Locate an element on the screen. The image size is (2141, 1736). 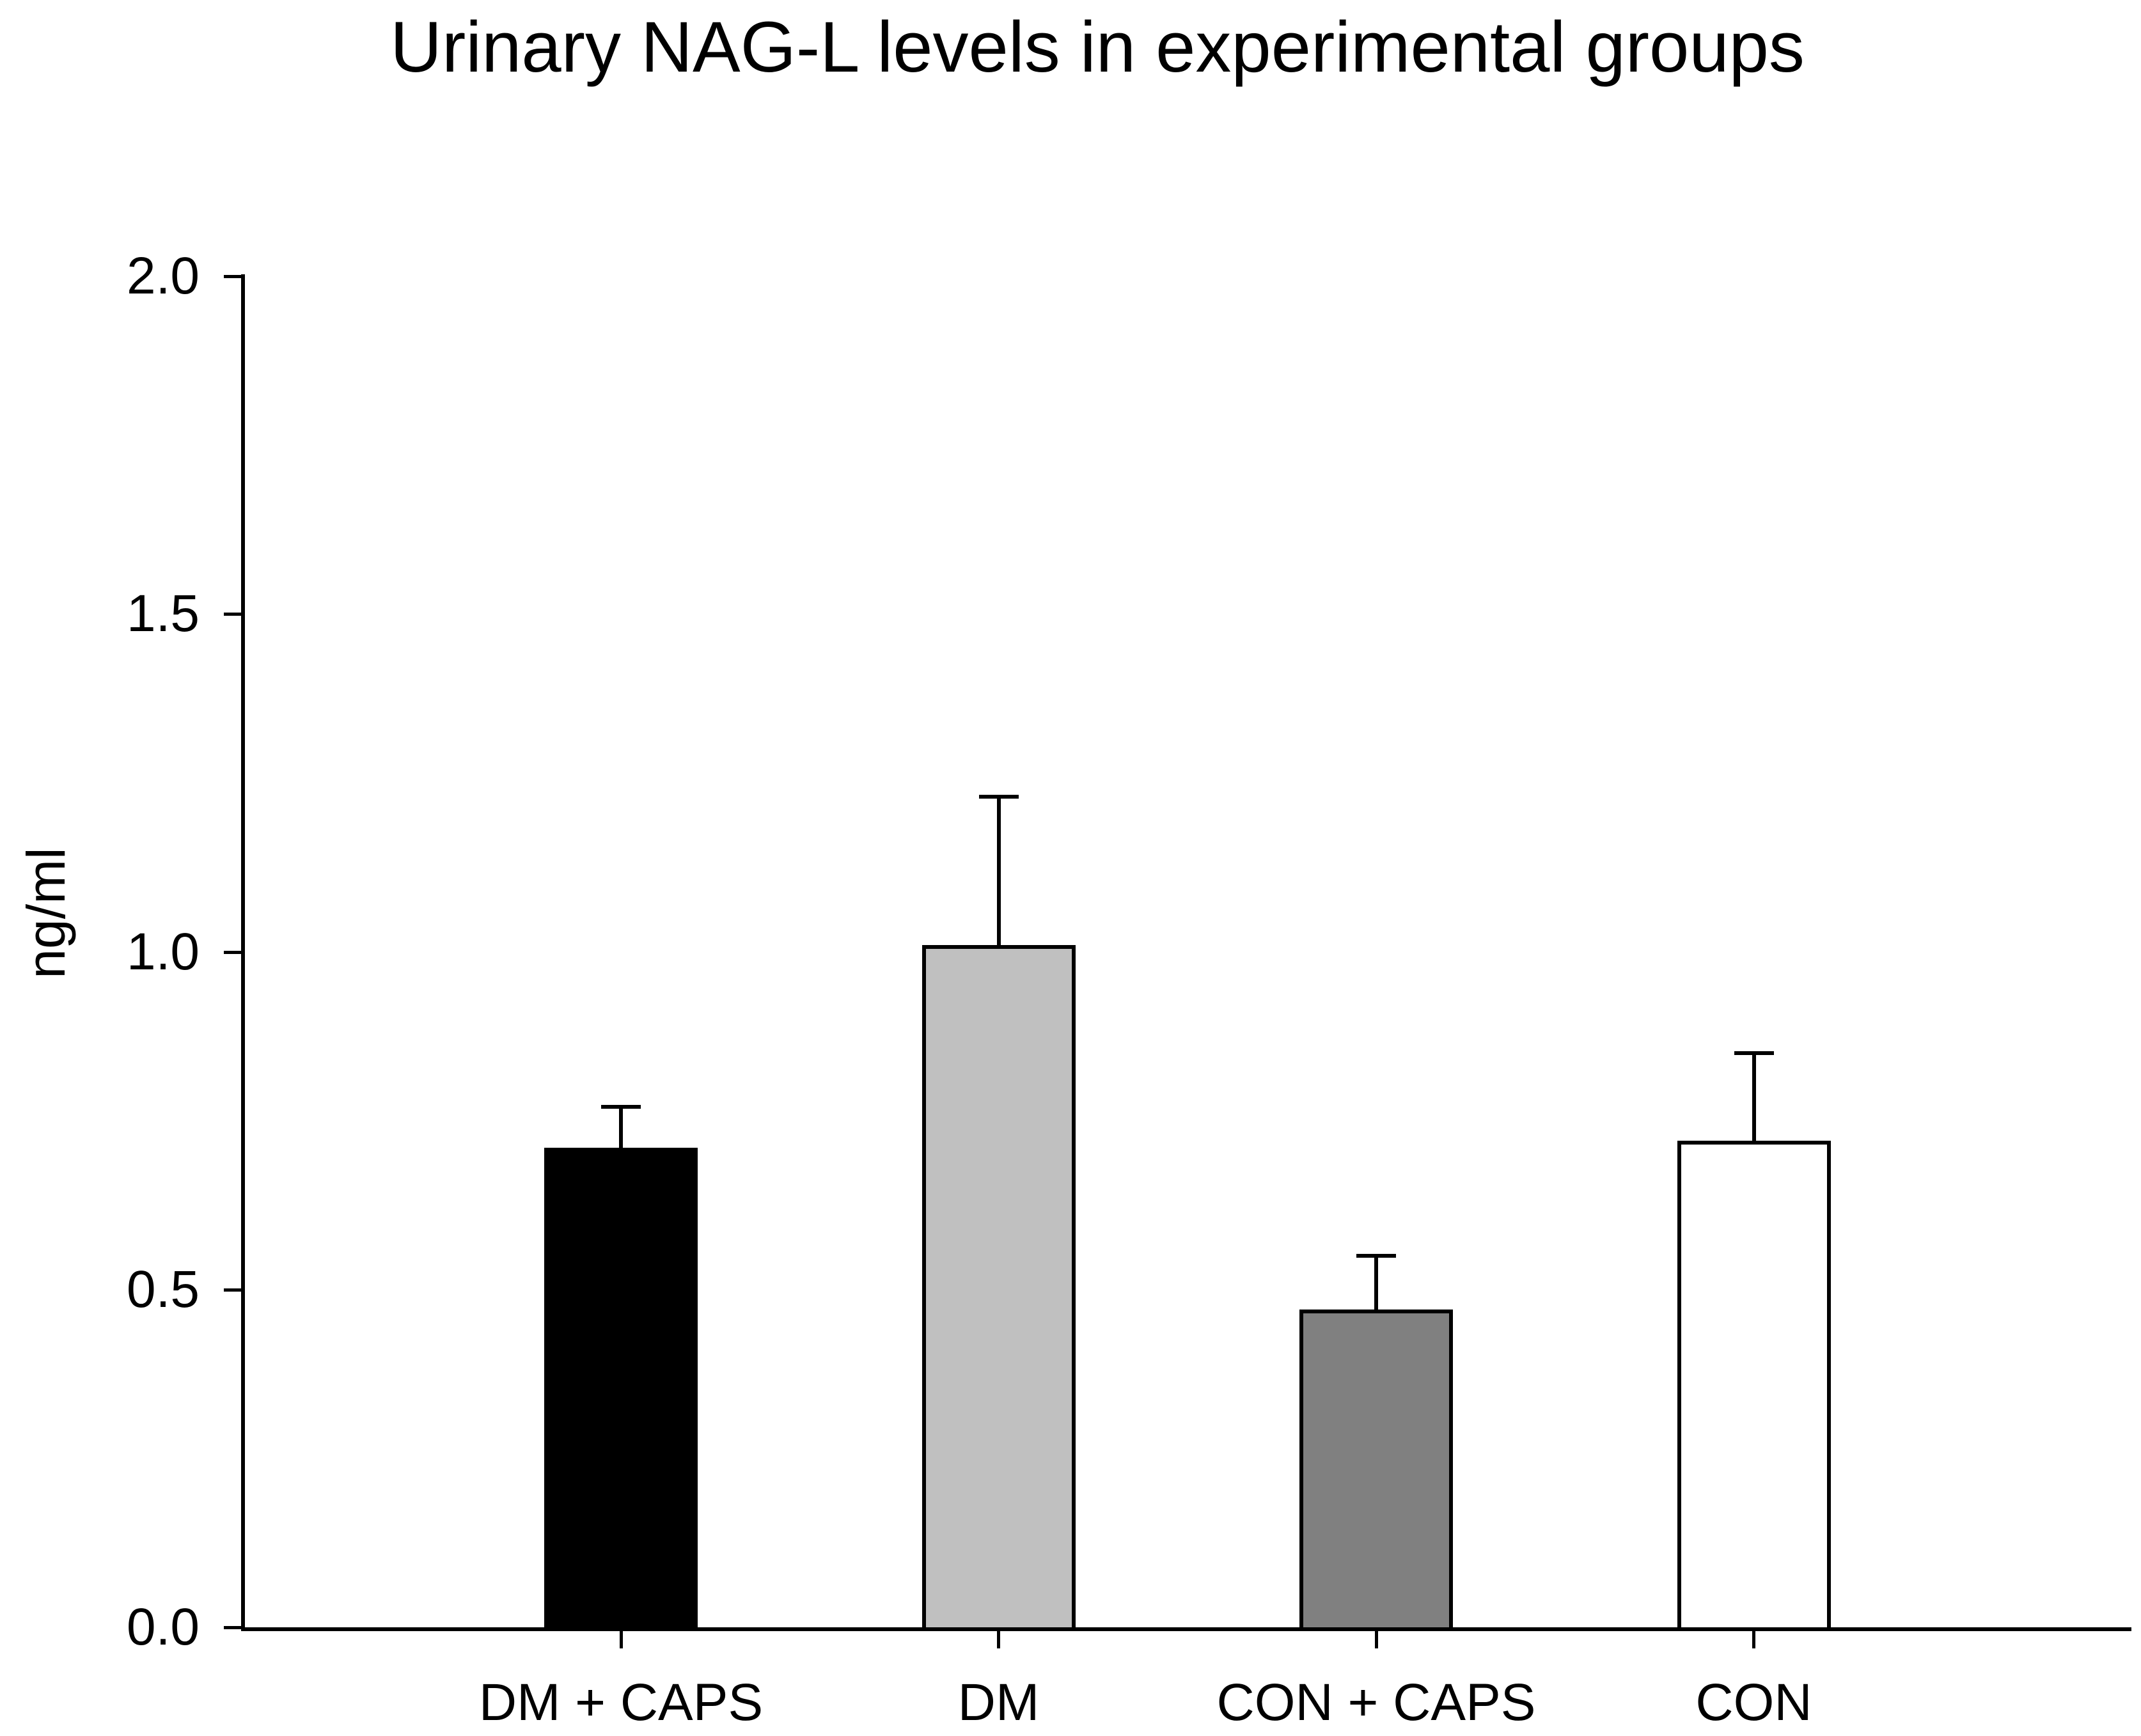
y-tick-label: 1.5 is located at coordinates (163, 613).